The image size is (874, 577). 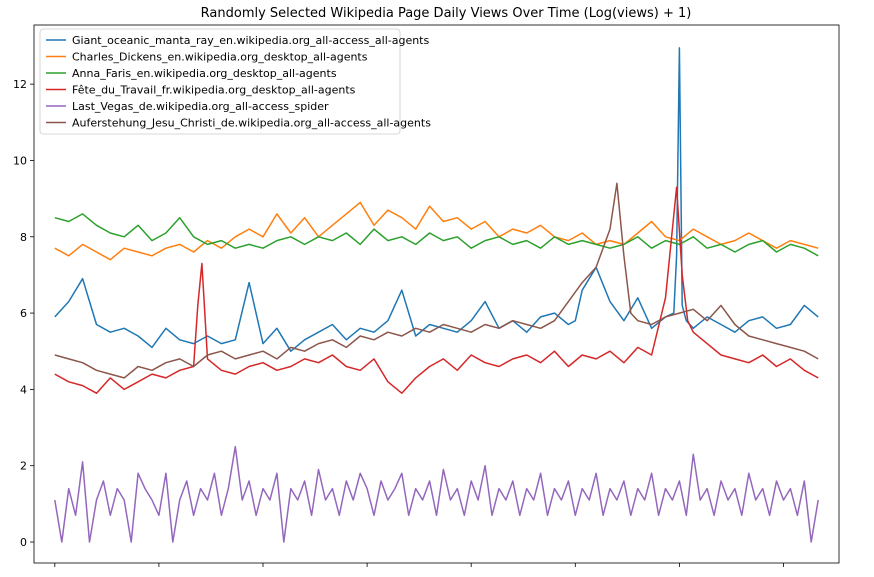 I want to click on y-tick-label: 8, so click(x=23, y=237).